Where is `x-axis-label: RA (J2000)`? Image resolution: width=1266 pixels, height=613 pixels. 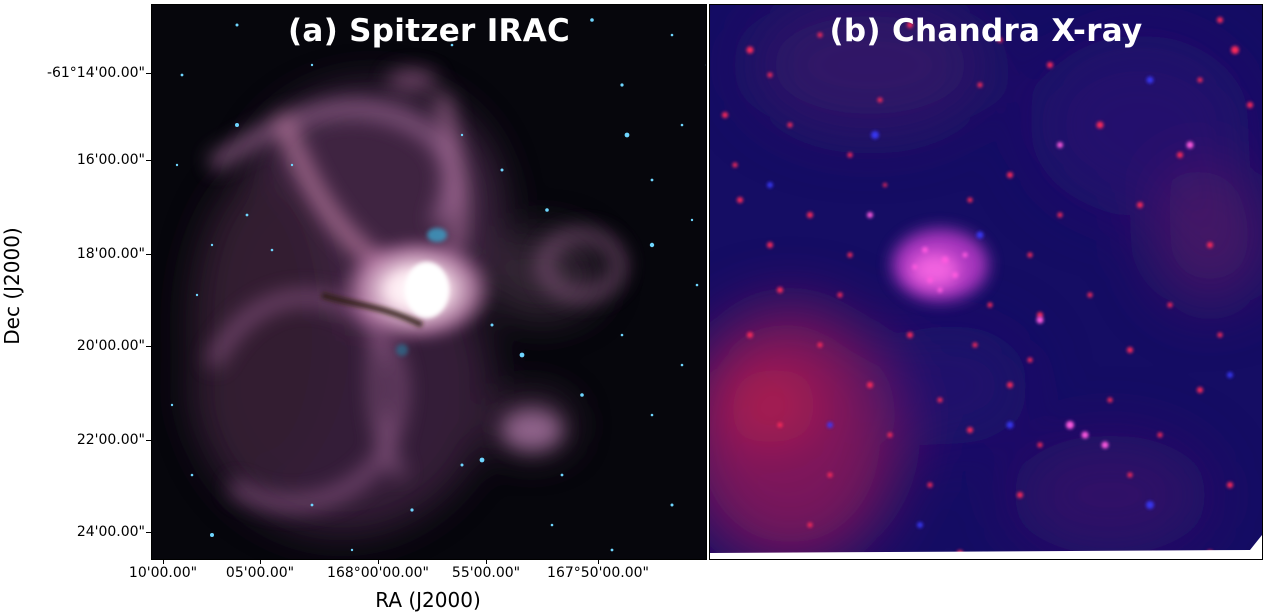
x-axis-label: RA (J2000) is located at coordinates (428, 600).